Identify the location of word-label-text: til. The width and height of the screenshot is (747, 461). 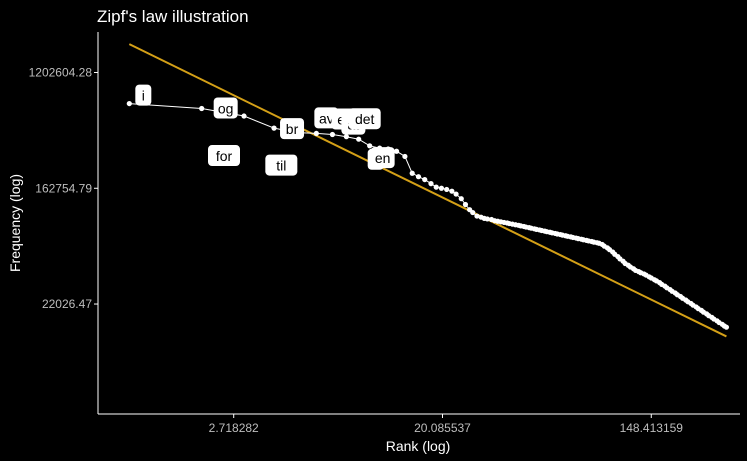
(281, 166).